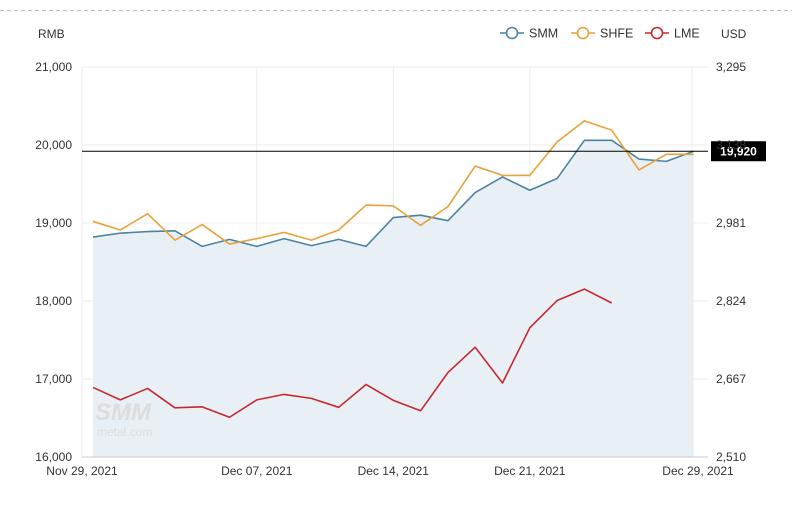 The height and width of the screenshot is (505, 792). Describe the element at coordinates (53, 223) in the screenshot. I see `y-left-tick-label: 19,000` at that location.